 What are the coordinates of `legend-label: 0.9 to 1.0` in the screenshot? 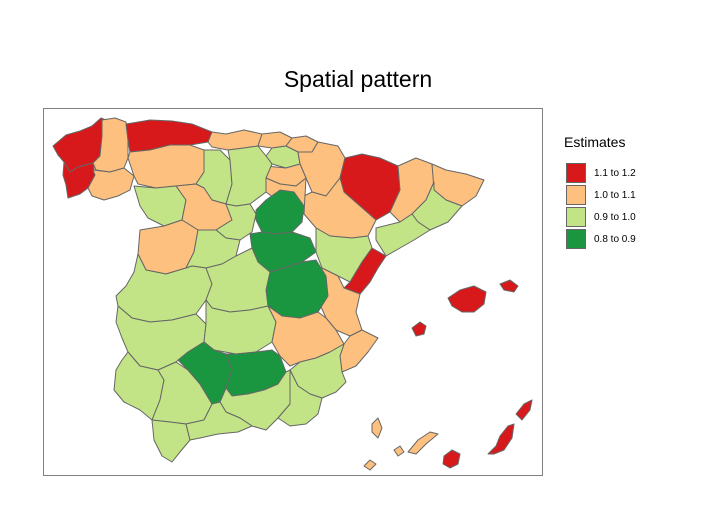 It's located at (615, 217).